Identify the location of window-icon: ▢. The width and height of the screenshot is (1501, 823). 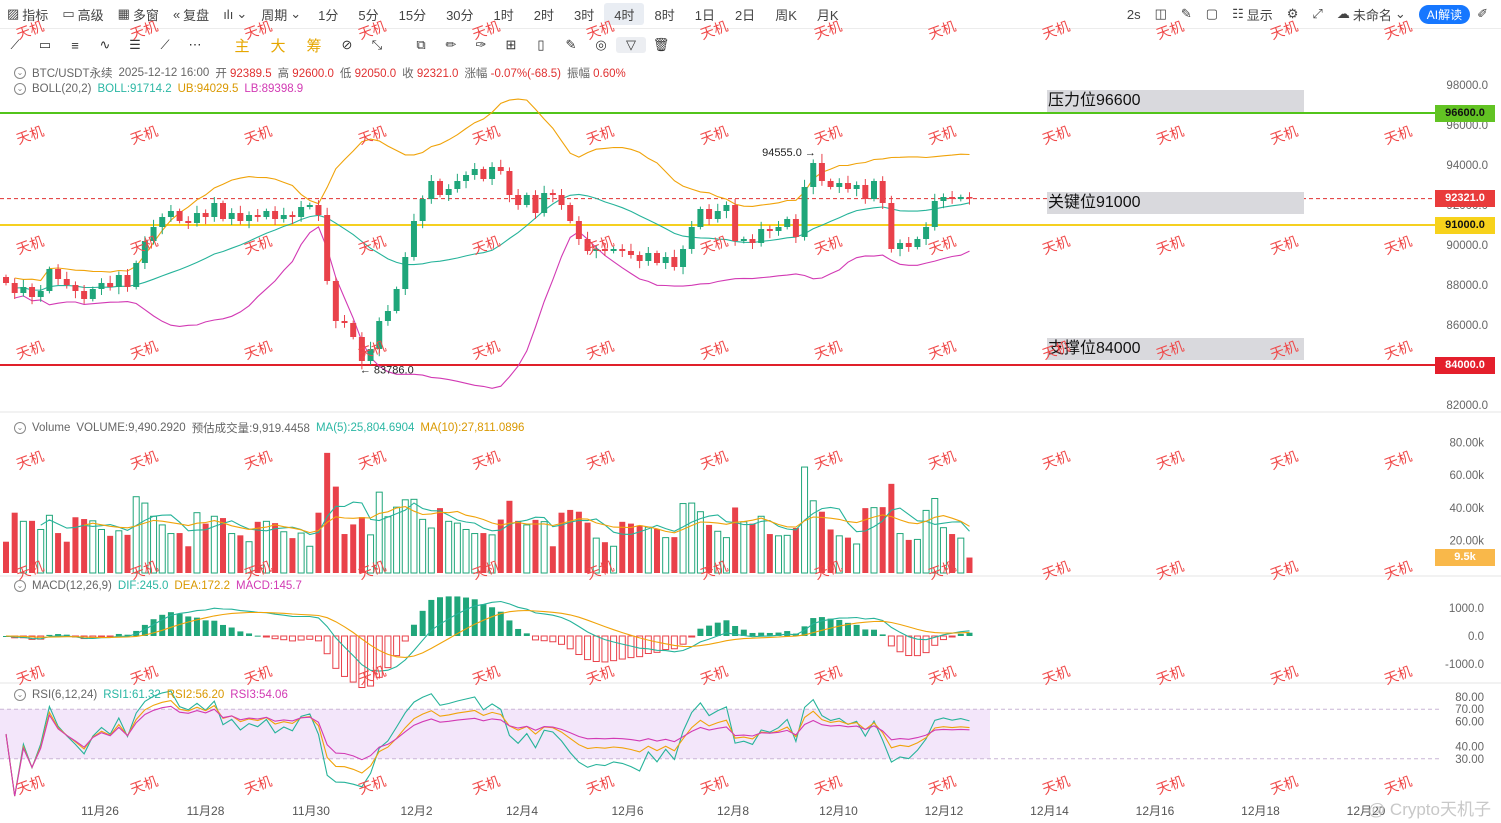
(1212, 13).